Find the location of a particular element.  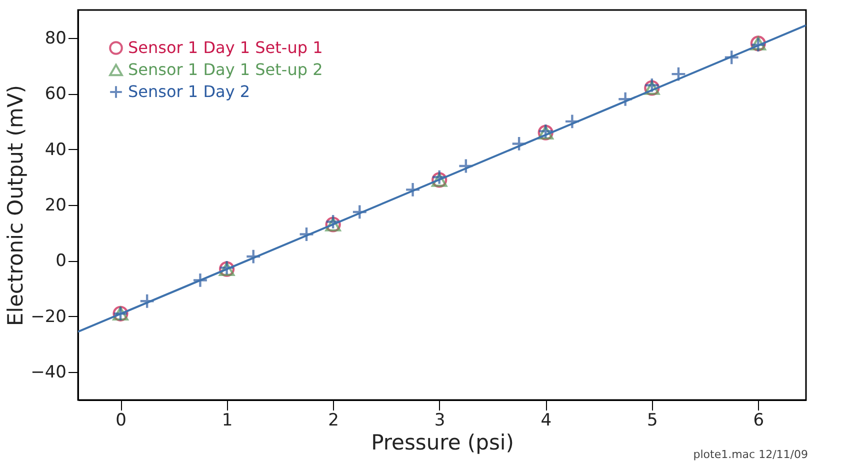

x-tick-label: 5 is located at coordinates (652, 420).